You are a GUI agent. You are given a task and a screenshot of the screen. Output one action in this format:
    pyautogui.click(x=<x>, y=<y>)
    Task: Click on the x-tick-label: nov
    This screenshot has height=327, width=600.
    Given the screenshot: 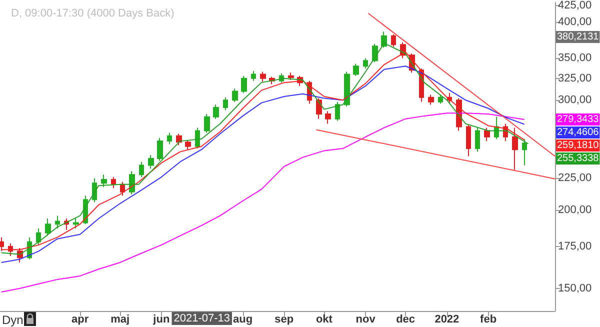 What is the action you would take?
    pyautogui.click(x=366, y=320)
    